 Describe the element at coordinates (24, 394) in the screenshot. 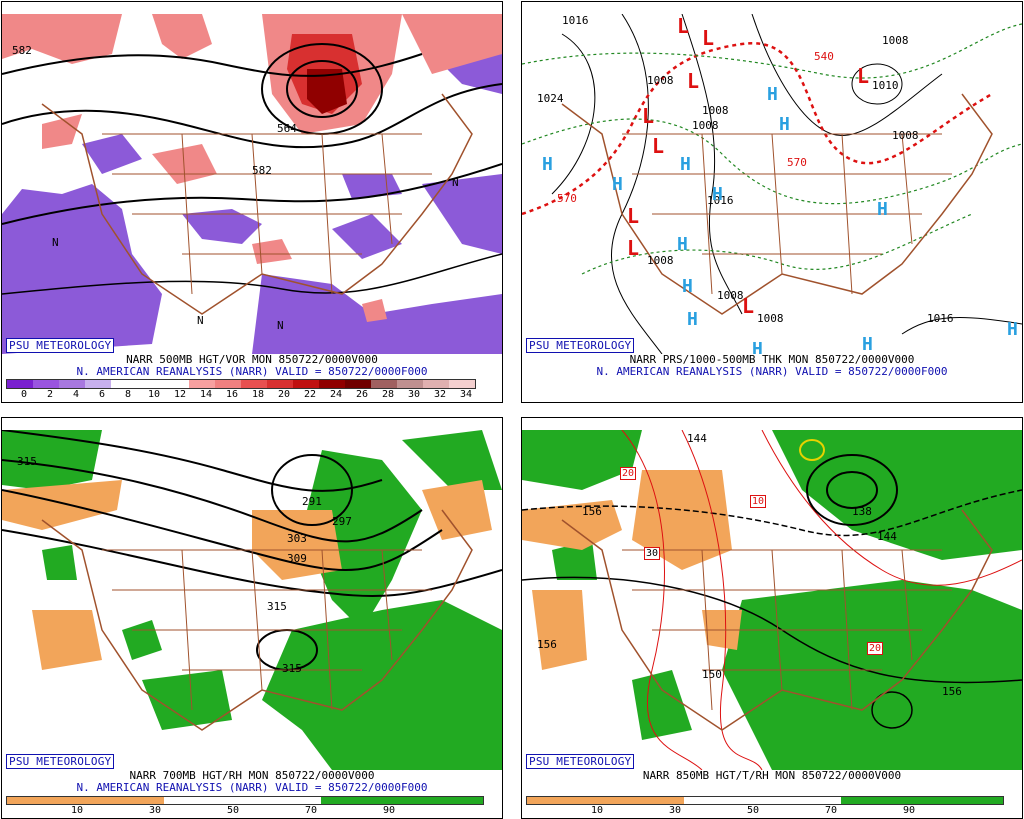

I see `colorbar-tick-label: 0` at that location.